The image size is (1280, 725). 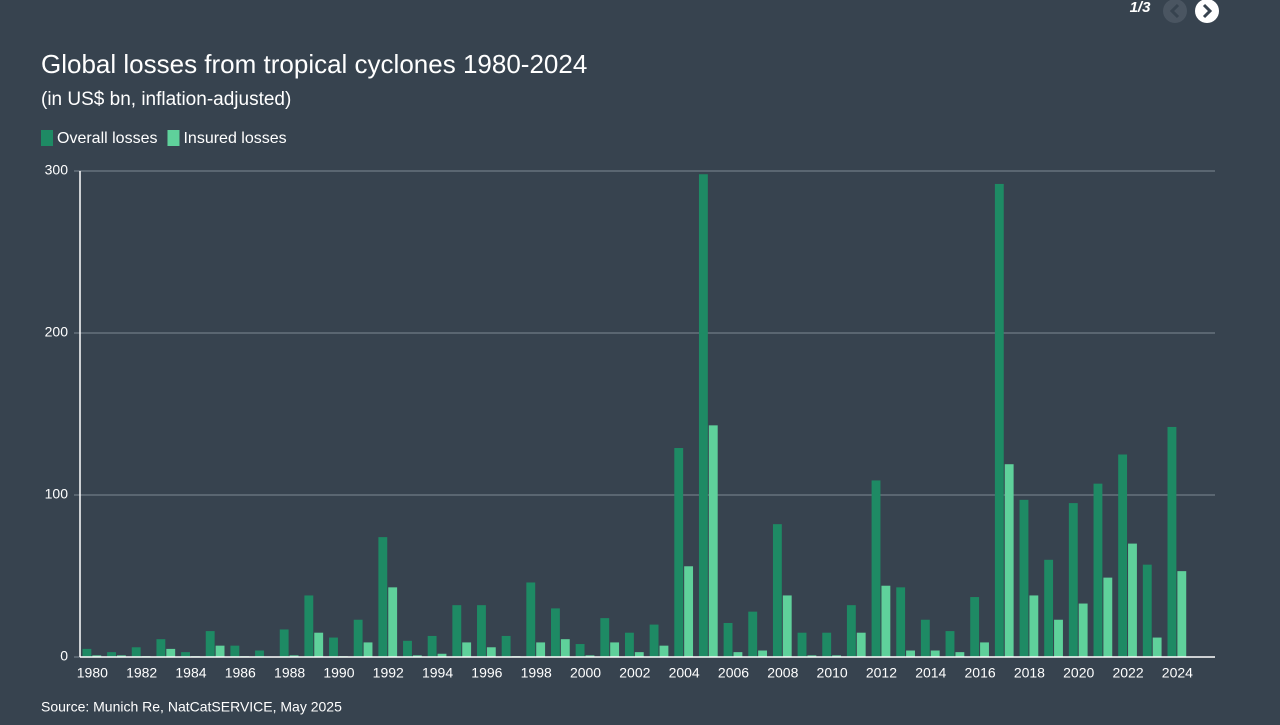 I want to click on x-tick-label: 2018, so click(x=1029, y=673).